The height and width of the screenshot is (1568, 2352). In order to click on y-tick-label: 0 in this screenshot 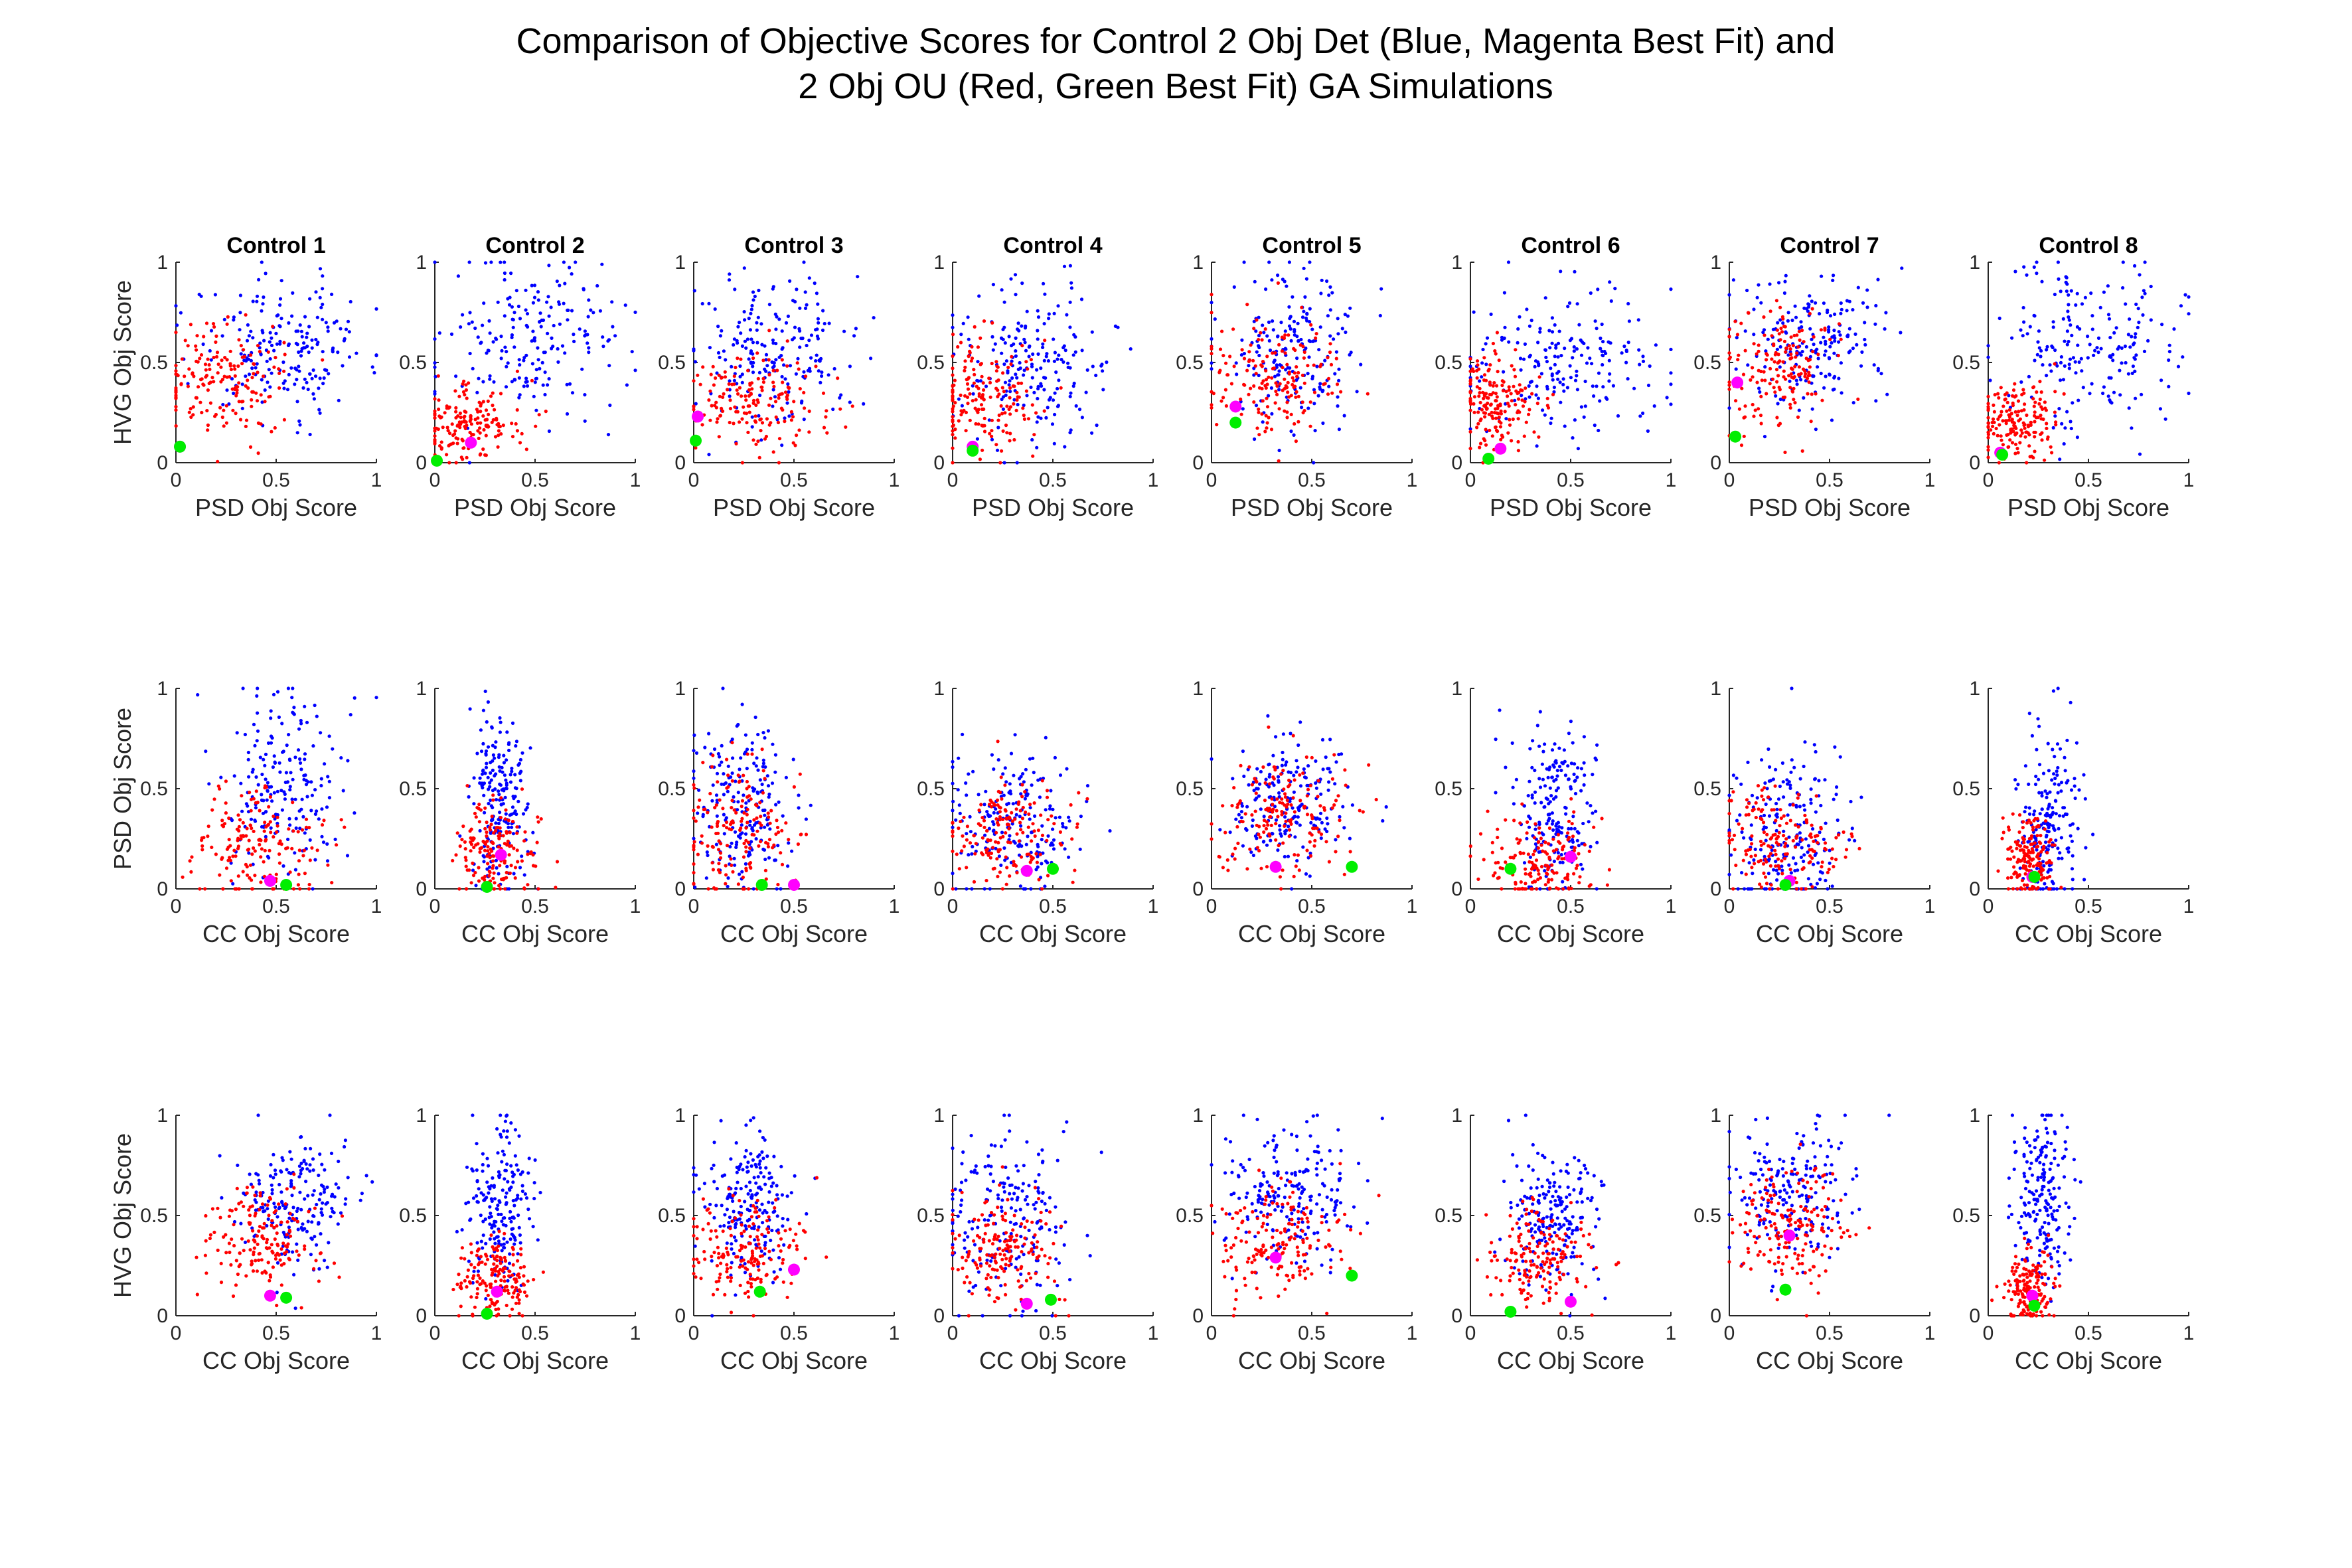, I will do `click(421, 889)`.